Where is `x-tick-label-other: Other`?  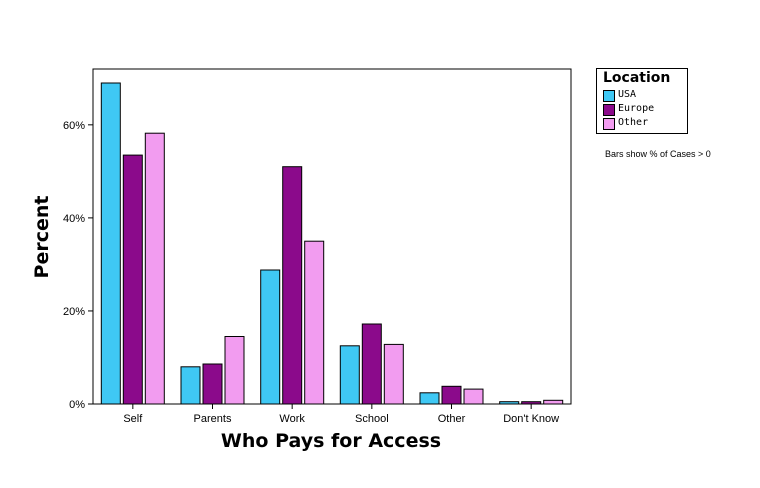 x-tick-label-other: Other is located at coordinates (452, 419).